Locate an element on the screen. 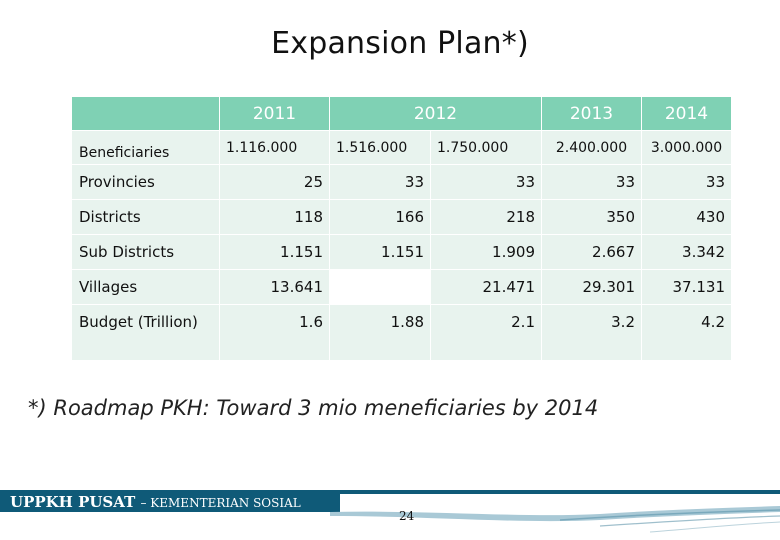  table-header-row: 2011 2012 2013 2014 is located at coordinates (401, 113).